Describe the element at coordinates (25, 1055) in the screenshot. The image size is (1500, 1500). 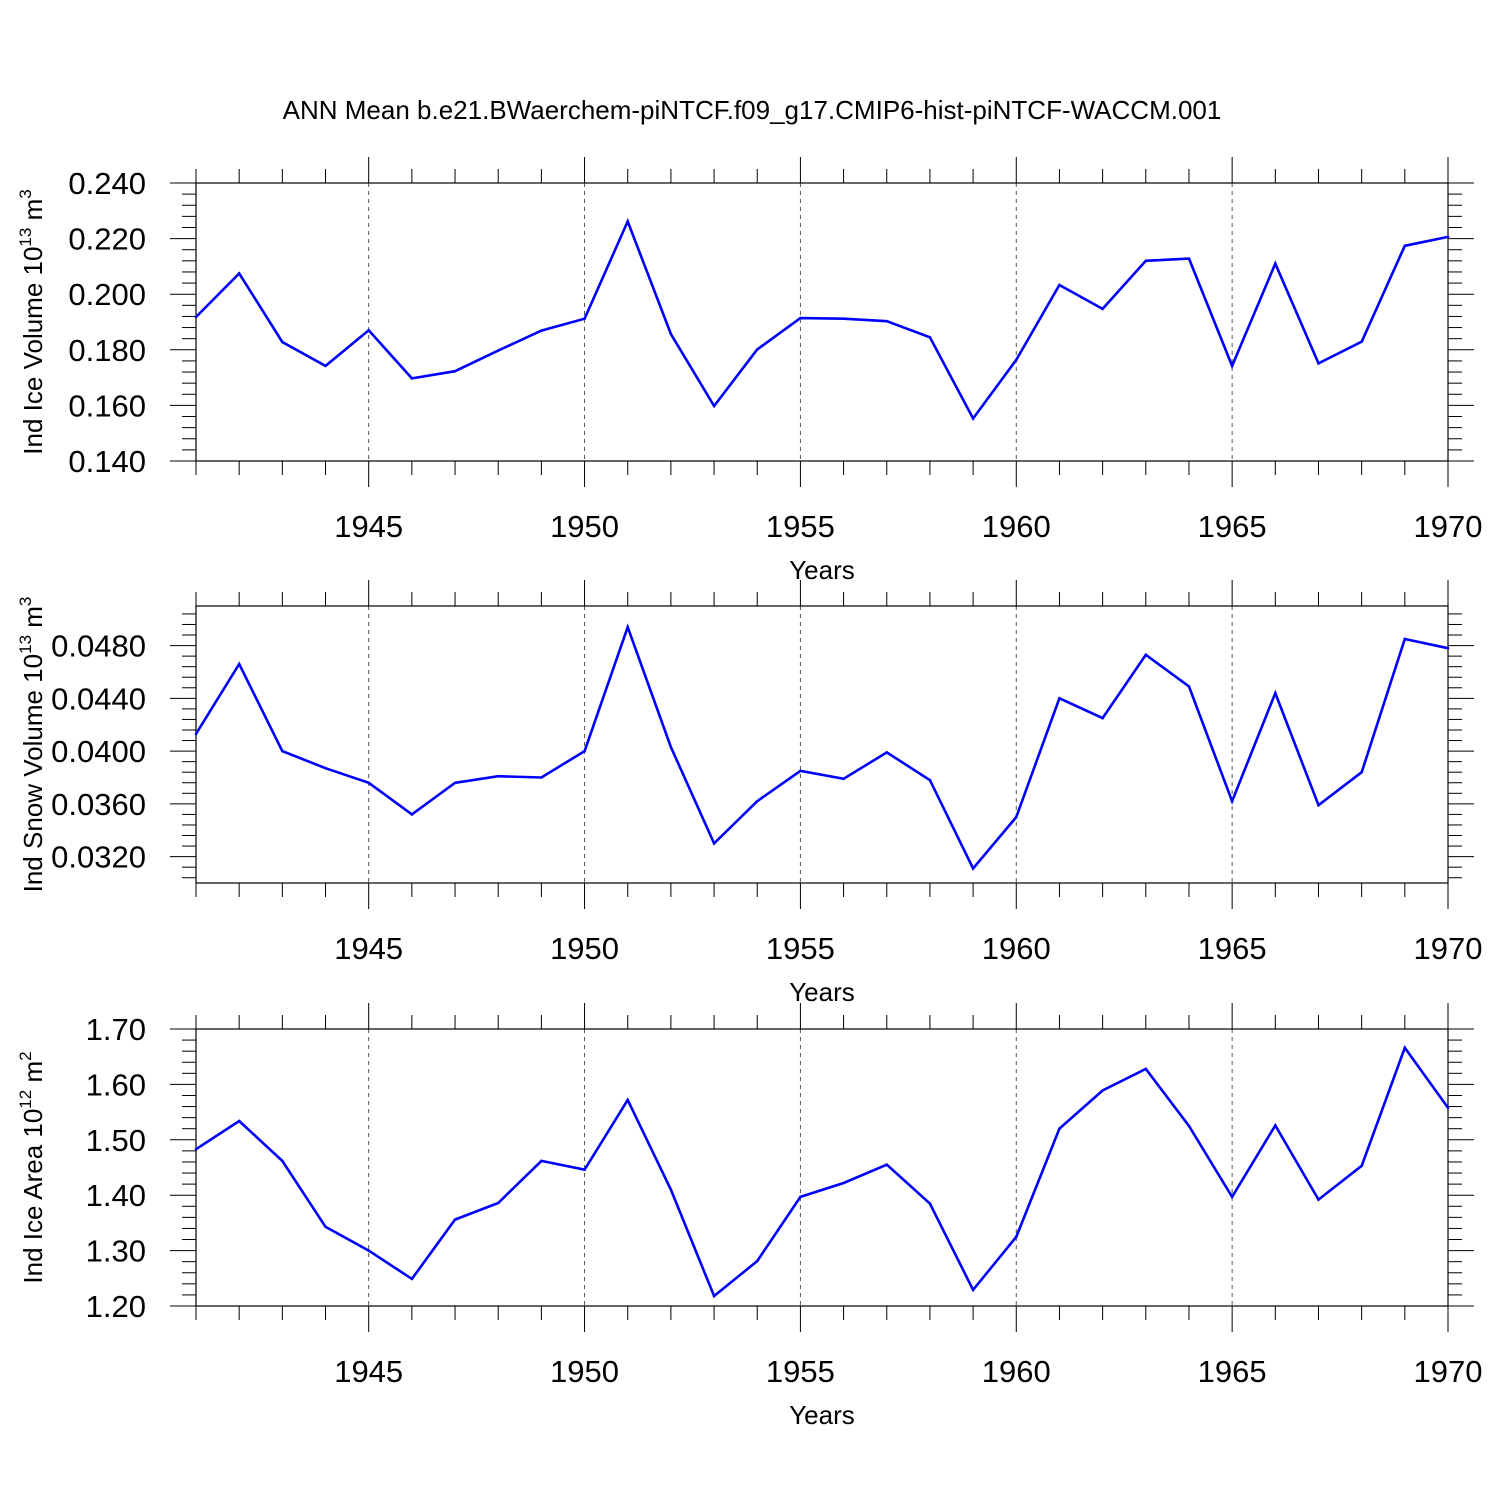
I see `y-axis-label-ylabel-unit-exp: 2` at that location.